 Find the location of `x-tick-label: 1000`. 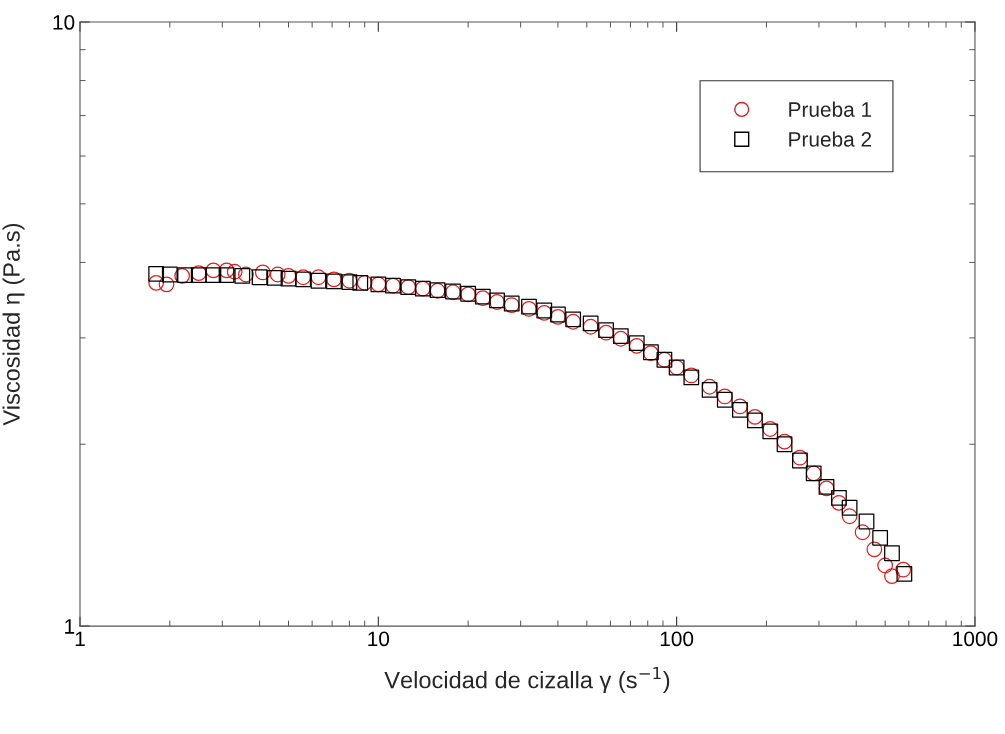

x-tick-label: 1000 is located at coordinates (975, 639).